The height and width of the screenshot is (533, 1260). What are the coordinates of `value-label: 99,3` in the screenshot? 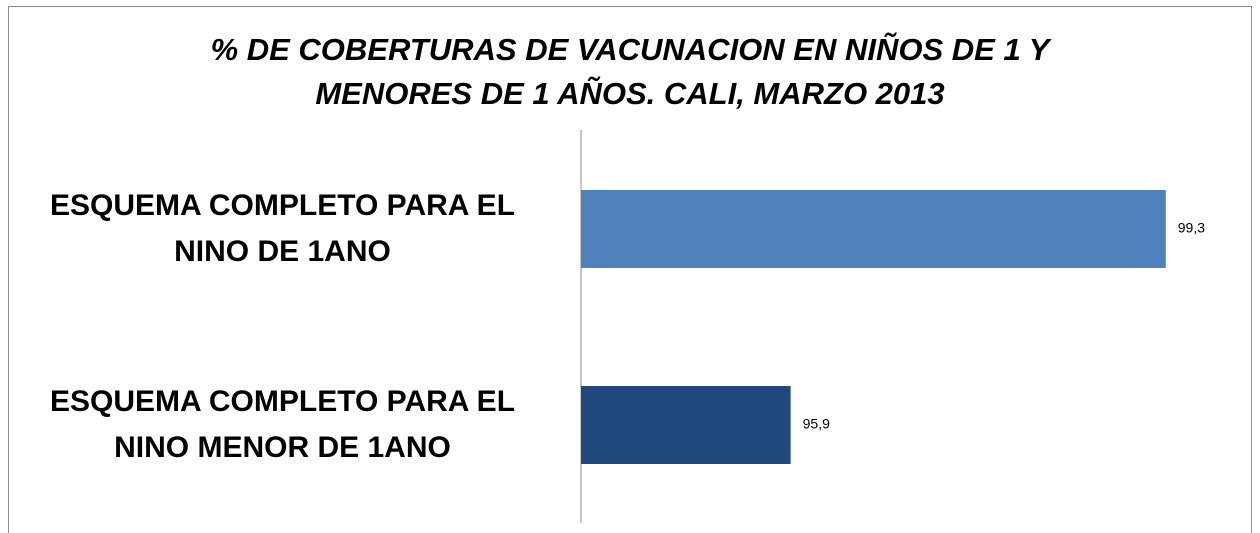 It's located at (1191, 228).